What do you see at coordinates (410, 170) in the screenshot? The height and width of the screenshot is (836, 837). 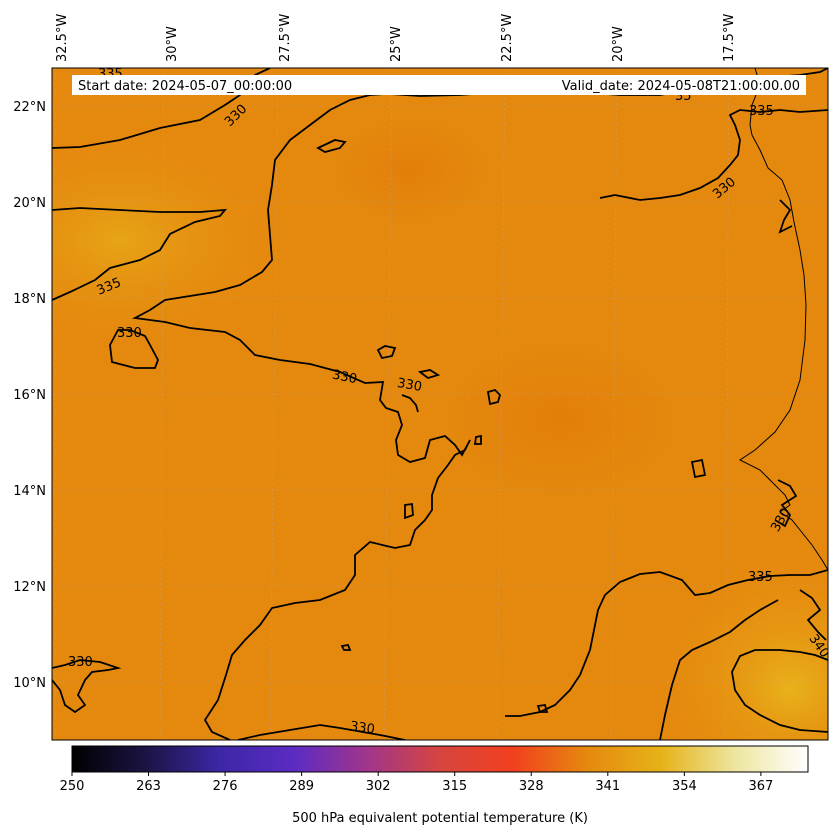 I see `cool-region-north` at bounding box center [410, 170].